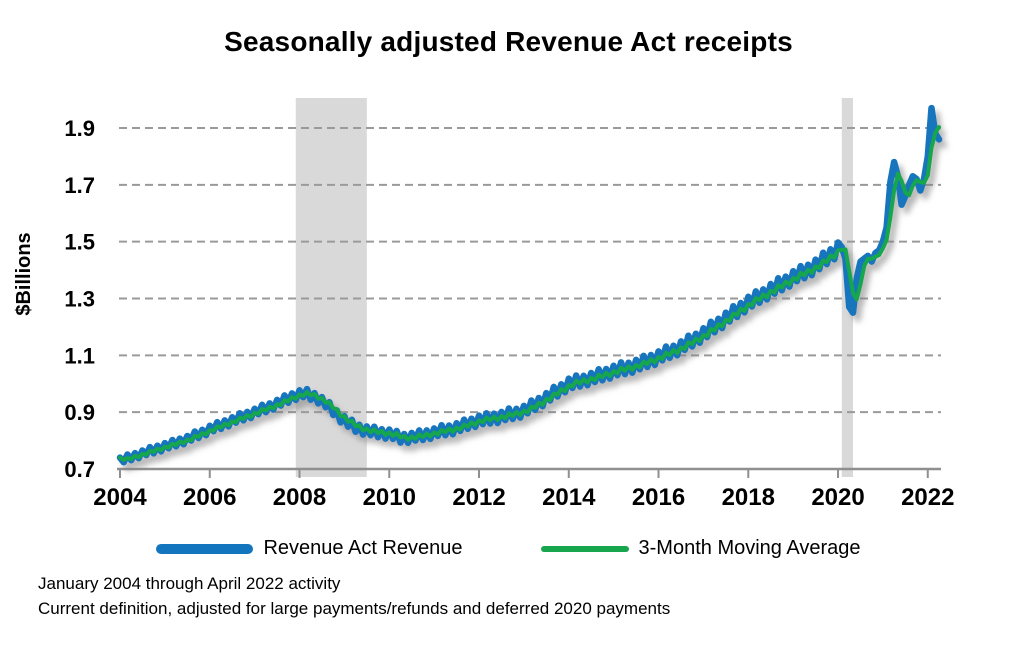 The height and width of the screenshot is (655, 1017). I want to click on x-tick-label: 2018, so click(748, 497).